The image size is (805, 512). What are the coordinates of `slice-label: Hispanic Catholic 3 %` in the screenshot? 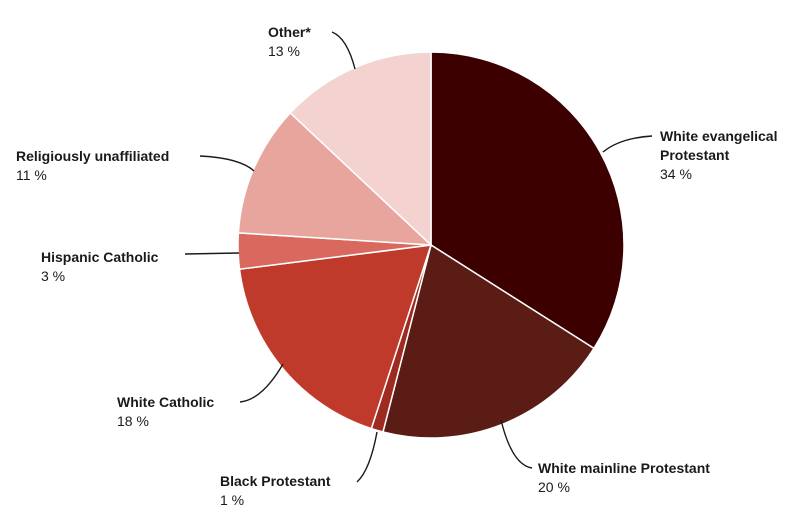 It's located at (100, 266).